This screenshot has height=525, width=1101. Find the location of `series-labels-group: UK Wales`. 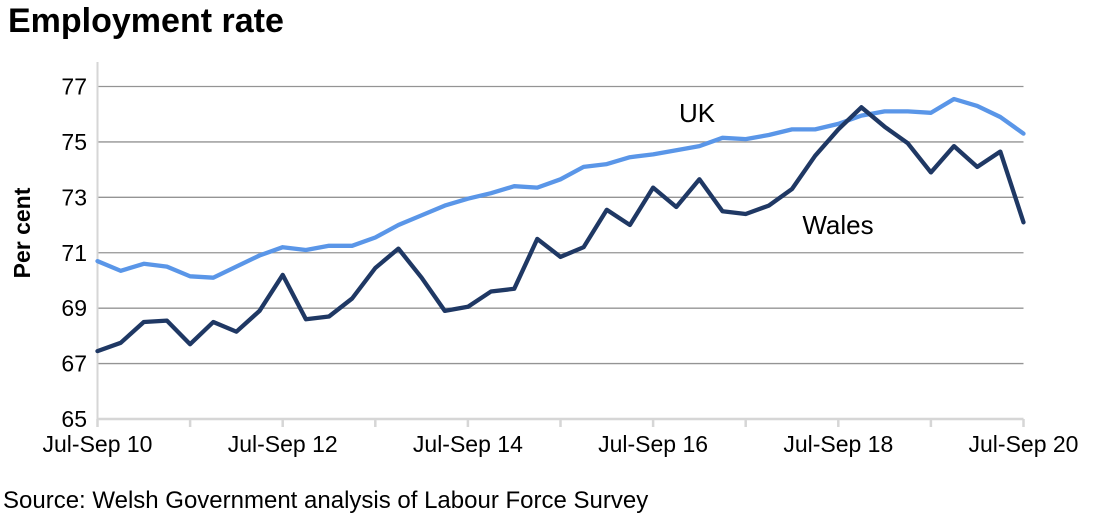

series-labels-group: UK Wales is located at coordinates (776, 169).